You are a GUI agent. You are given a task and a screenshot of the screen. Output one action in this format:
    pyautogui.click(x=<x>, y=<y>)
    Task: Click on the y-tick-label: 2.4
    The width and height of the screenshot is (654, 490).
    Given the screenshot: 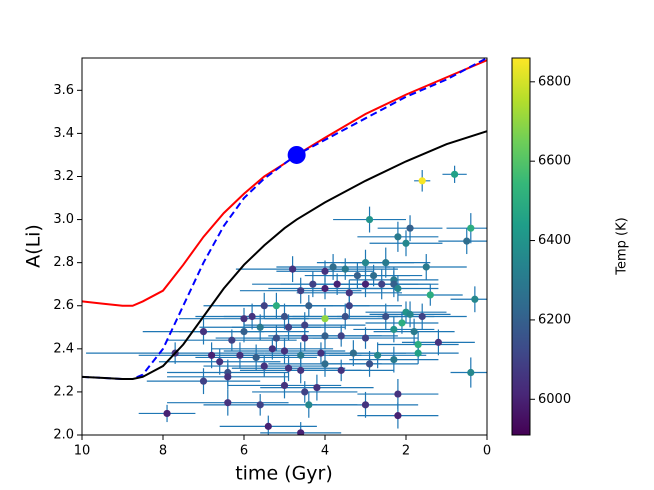 What is the action you would take?
    pyautogui.click(x=63, y=348)
    